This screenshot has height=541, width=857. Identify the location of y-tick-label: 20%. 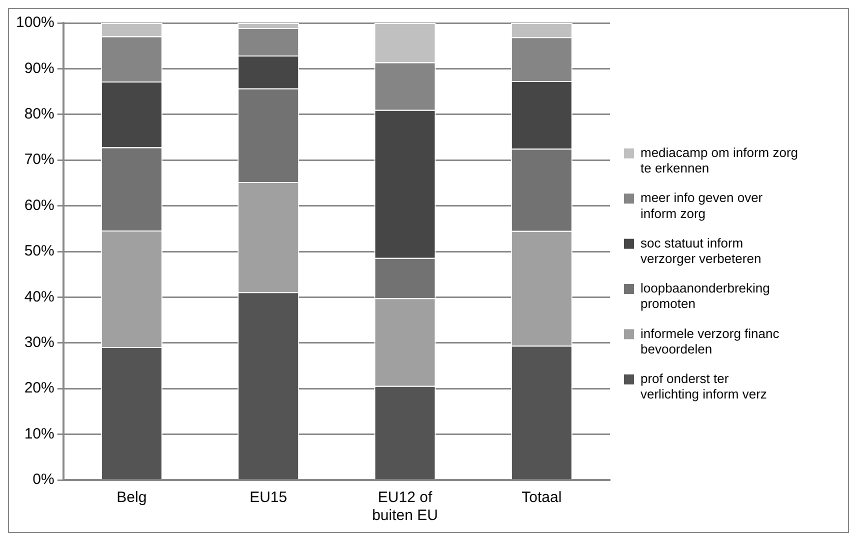
(39, 388).